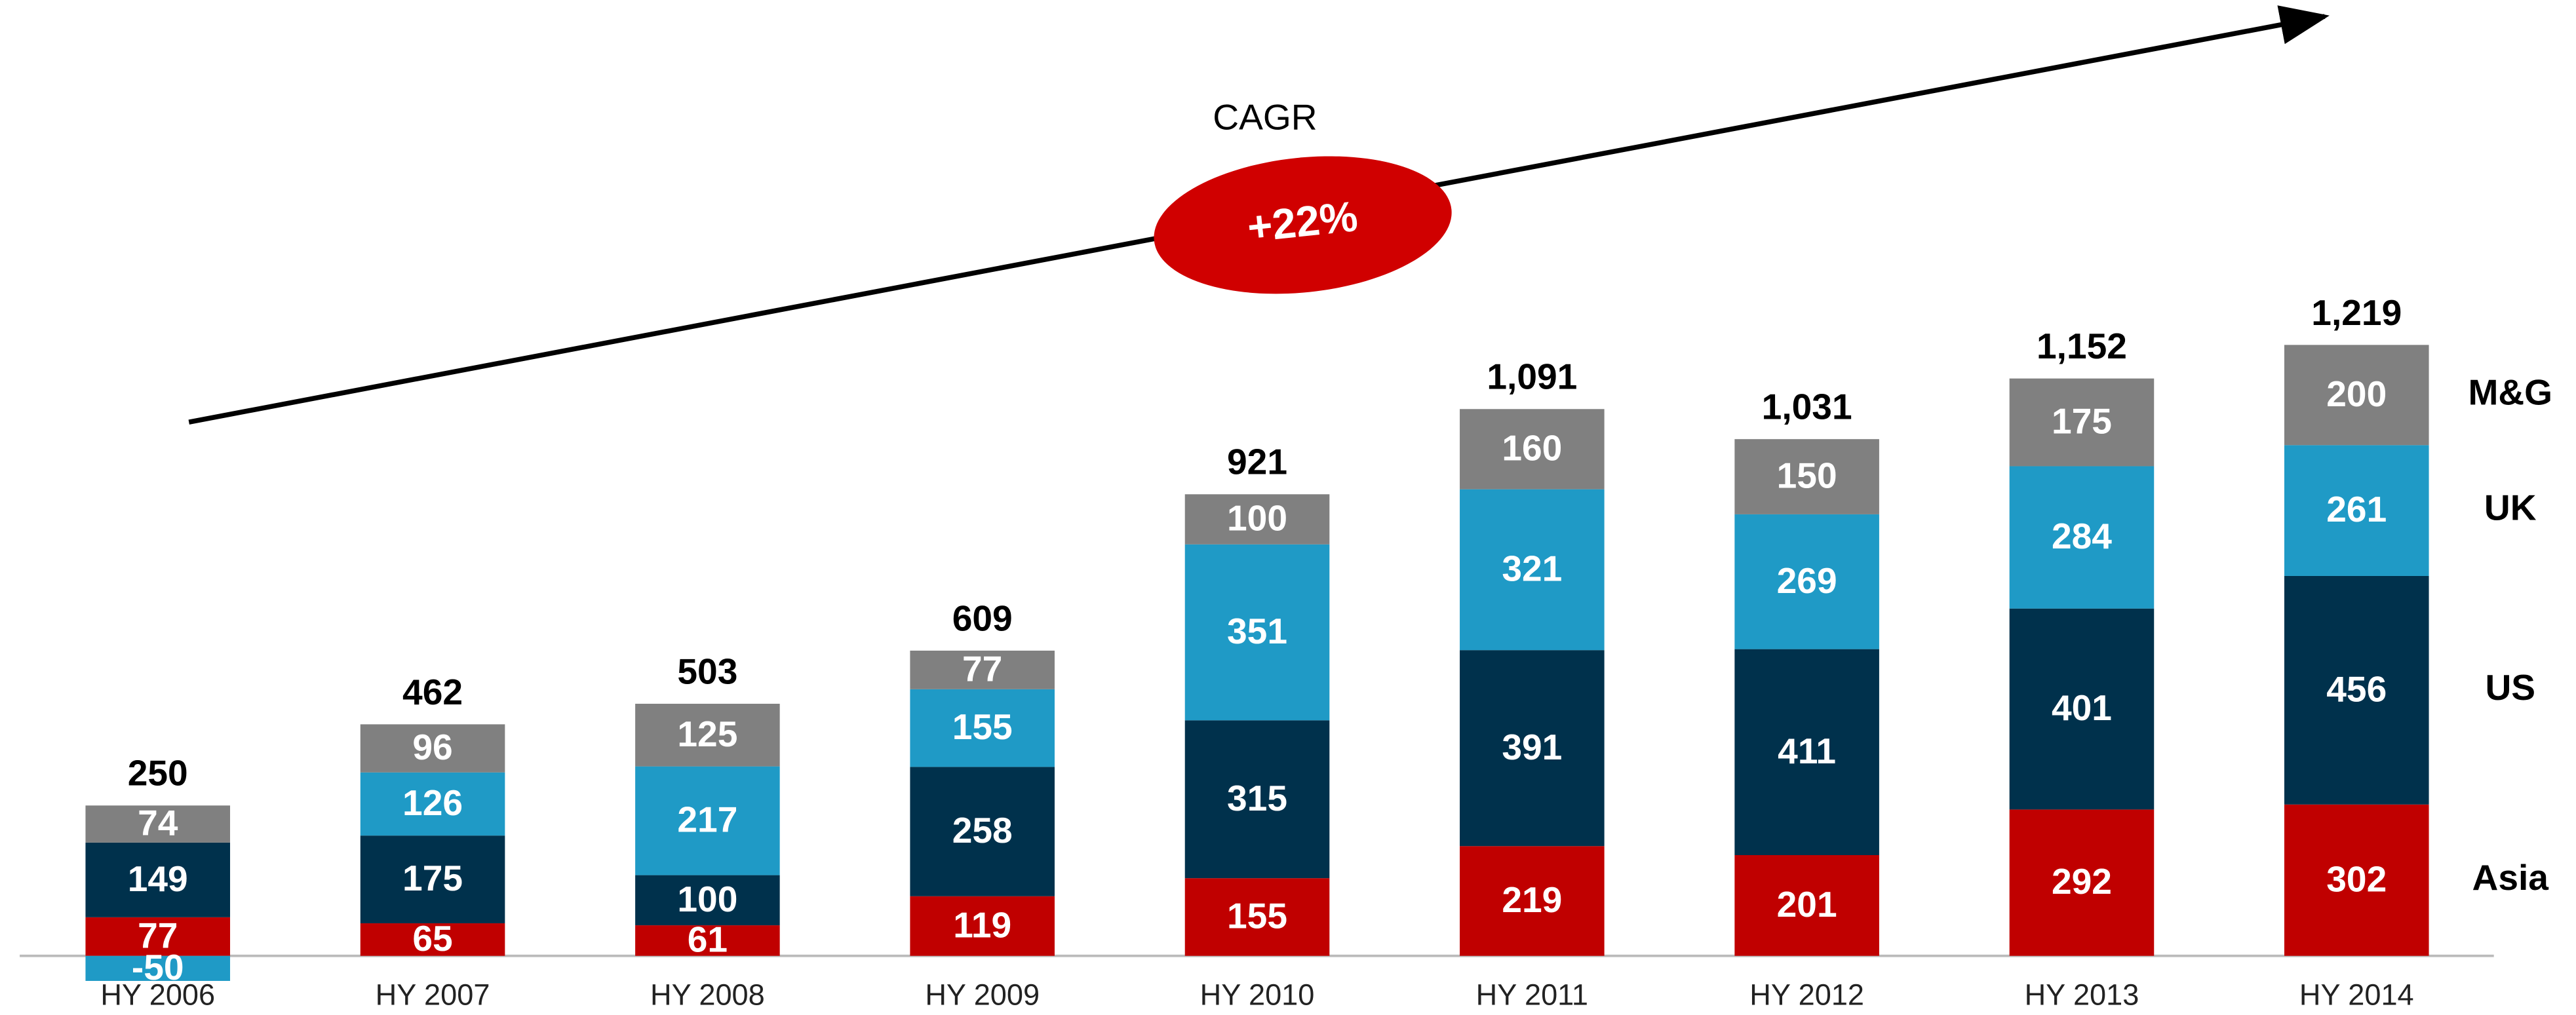  What do you see at coordinates (1806, 995) in the screenshot?
I see `x-tick-label: HY 2012` at bounding box center [1806, 995].